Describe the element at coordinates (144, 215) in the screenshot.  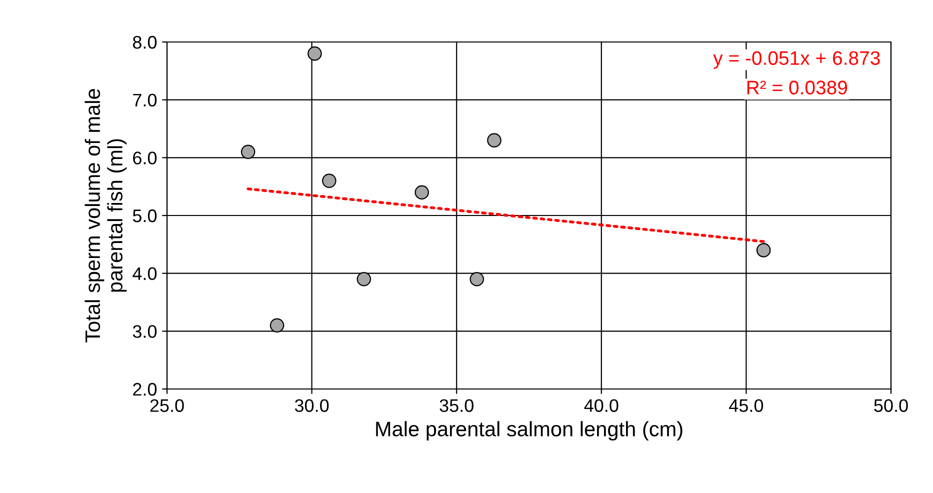
I see `y-tick-label: 5.0` at that location.